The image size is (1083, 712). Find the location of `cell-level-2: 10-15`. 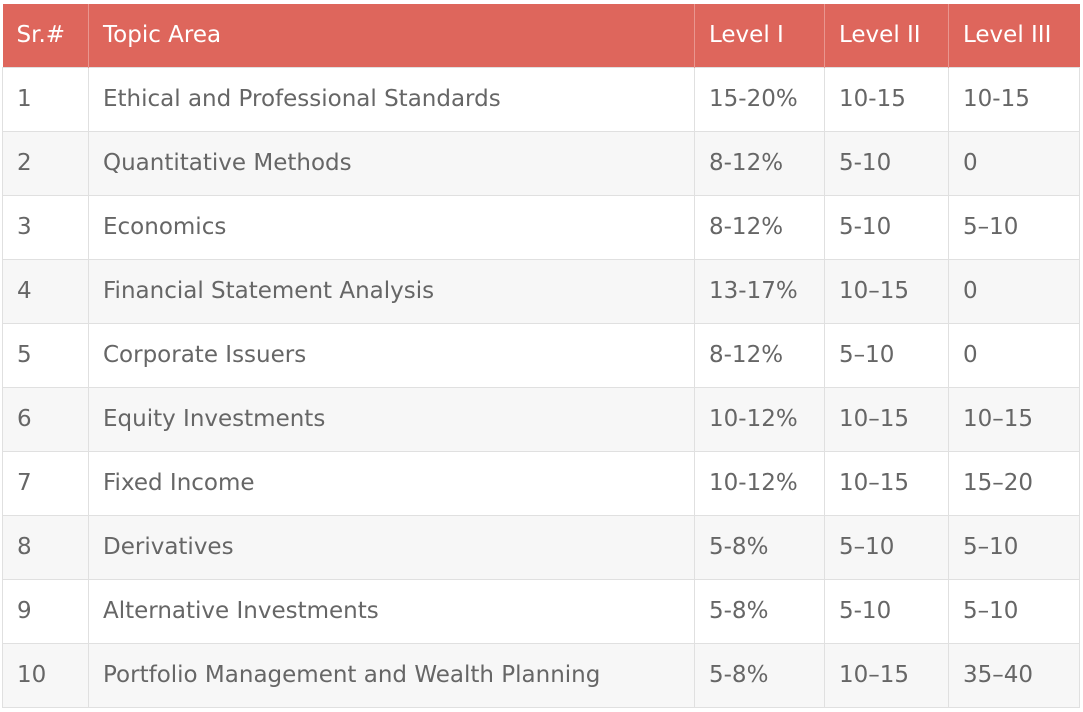

cell-level-2: 10-15 is located at coordinates (886, 99).